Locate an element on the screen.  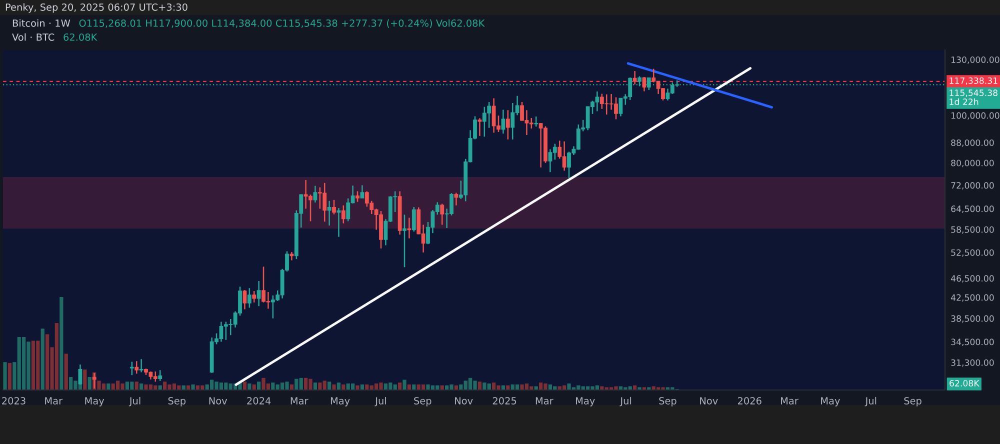
x-tick-label: 2023 is located at coordinates (14, 400).